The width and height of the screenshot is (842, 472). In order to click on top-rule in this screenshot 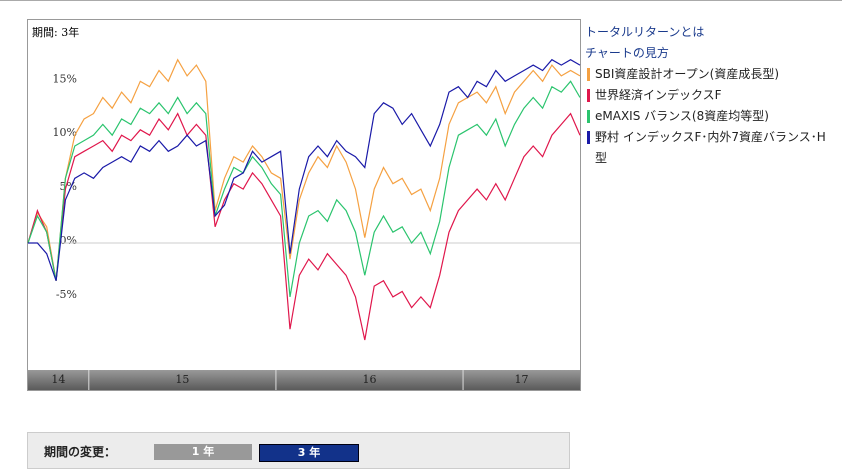, I will do `click(421, 0)`.